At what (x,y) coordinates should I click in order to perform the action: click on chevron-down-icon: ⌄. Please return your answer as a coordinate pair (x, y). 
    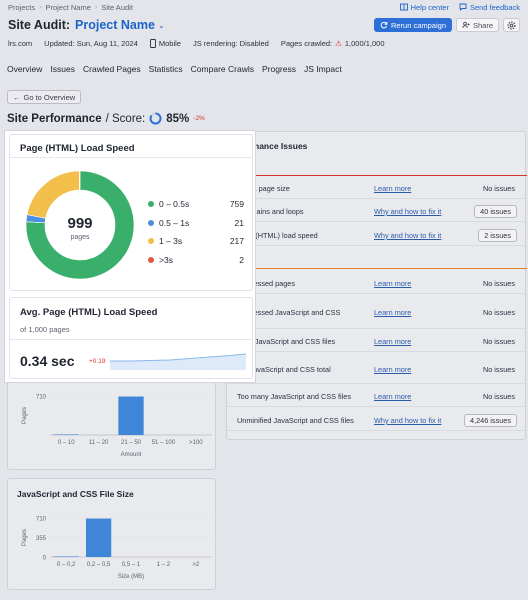
    Looking at the image, I should click on (161, 25).